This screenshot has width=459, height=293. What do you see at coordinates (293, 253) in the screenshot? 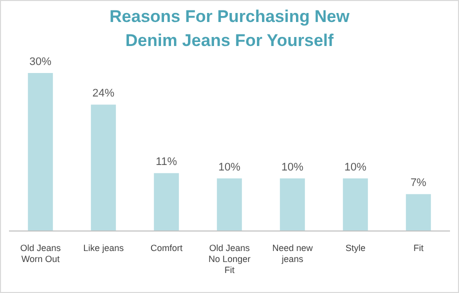
I see `x-tick-label: Need new jeans` at bounding box center [293, 253].